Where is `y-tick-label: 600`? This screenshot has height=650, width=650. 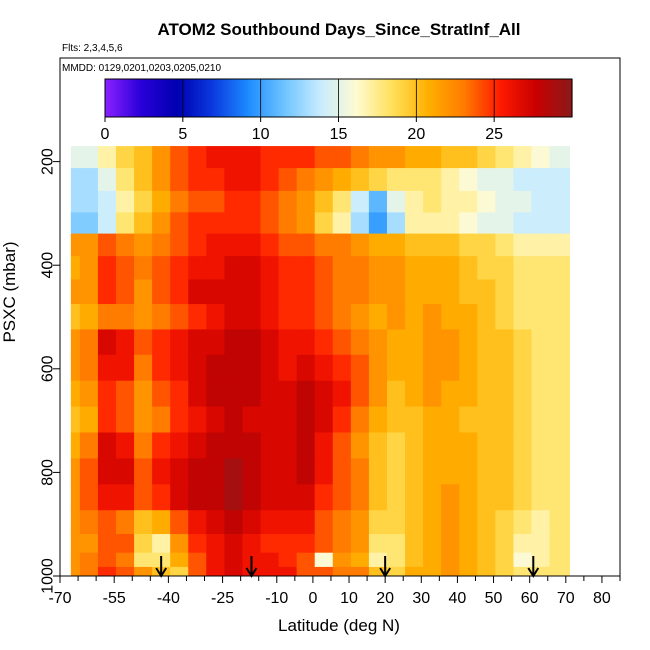
y-tick-label: 600 is located at coordinates (48, 368).